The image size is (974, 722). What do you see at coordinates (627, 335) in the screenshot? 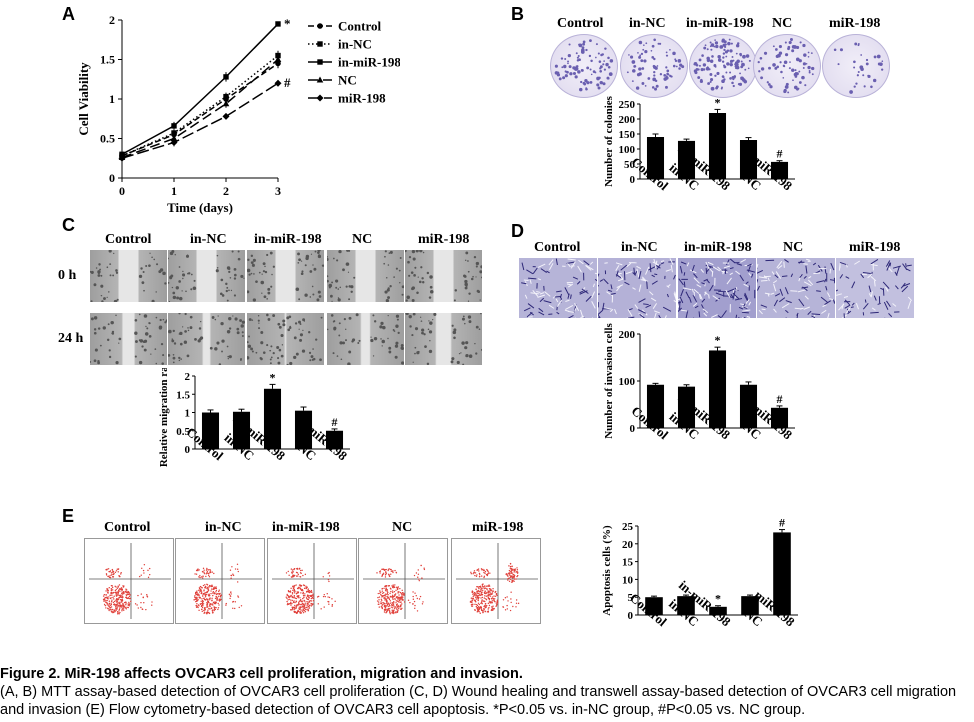
I see `d-y-tick-label: 200` at bounding box center [627, 335].